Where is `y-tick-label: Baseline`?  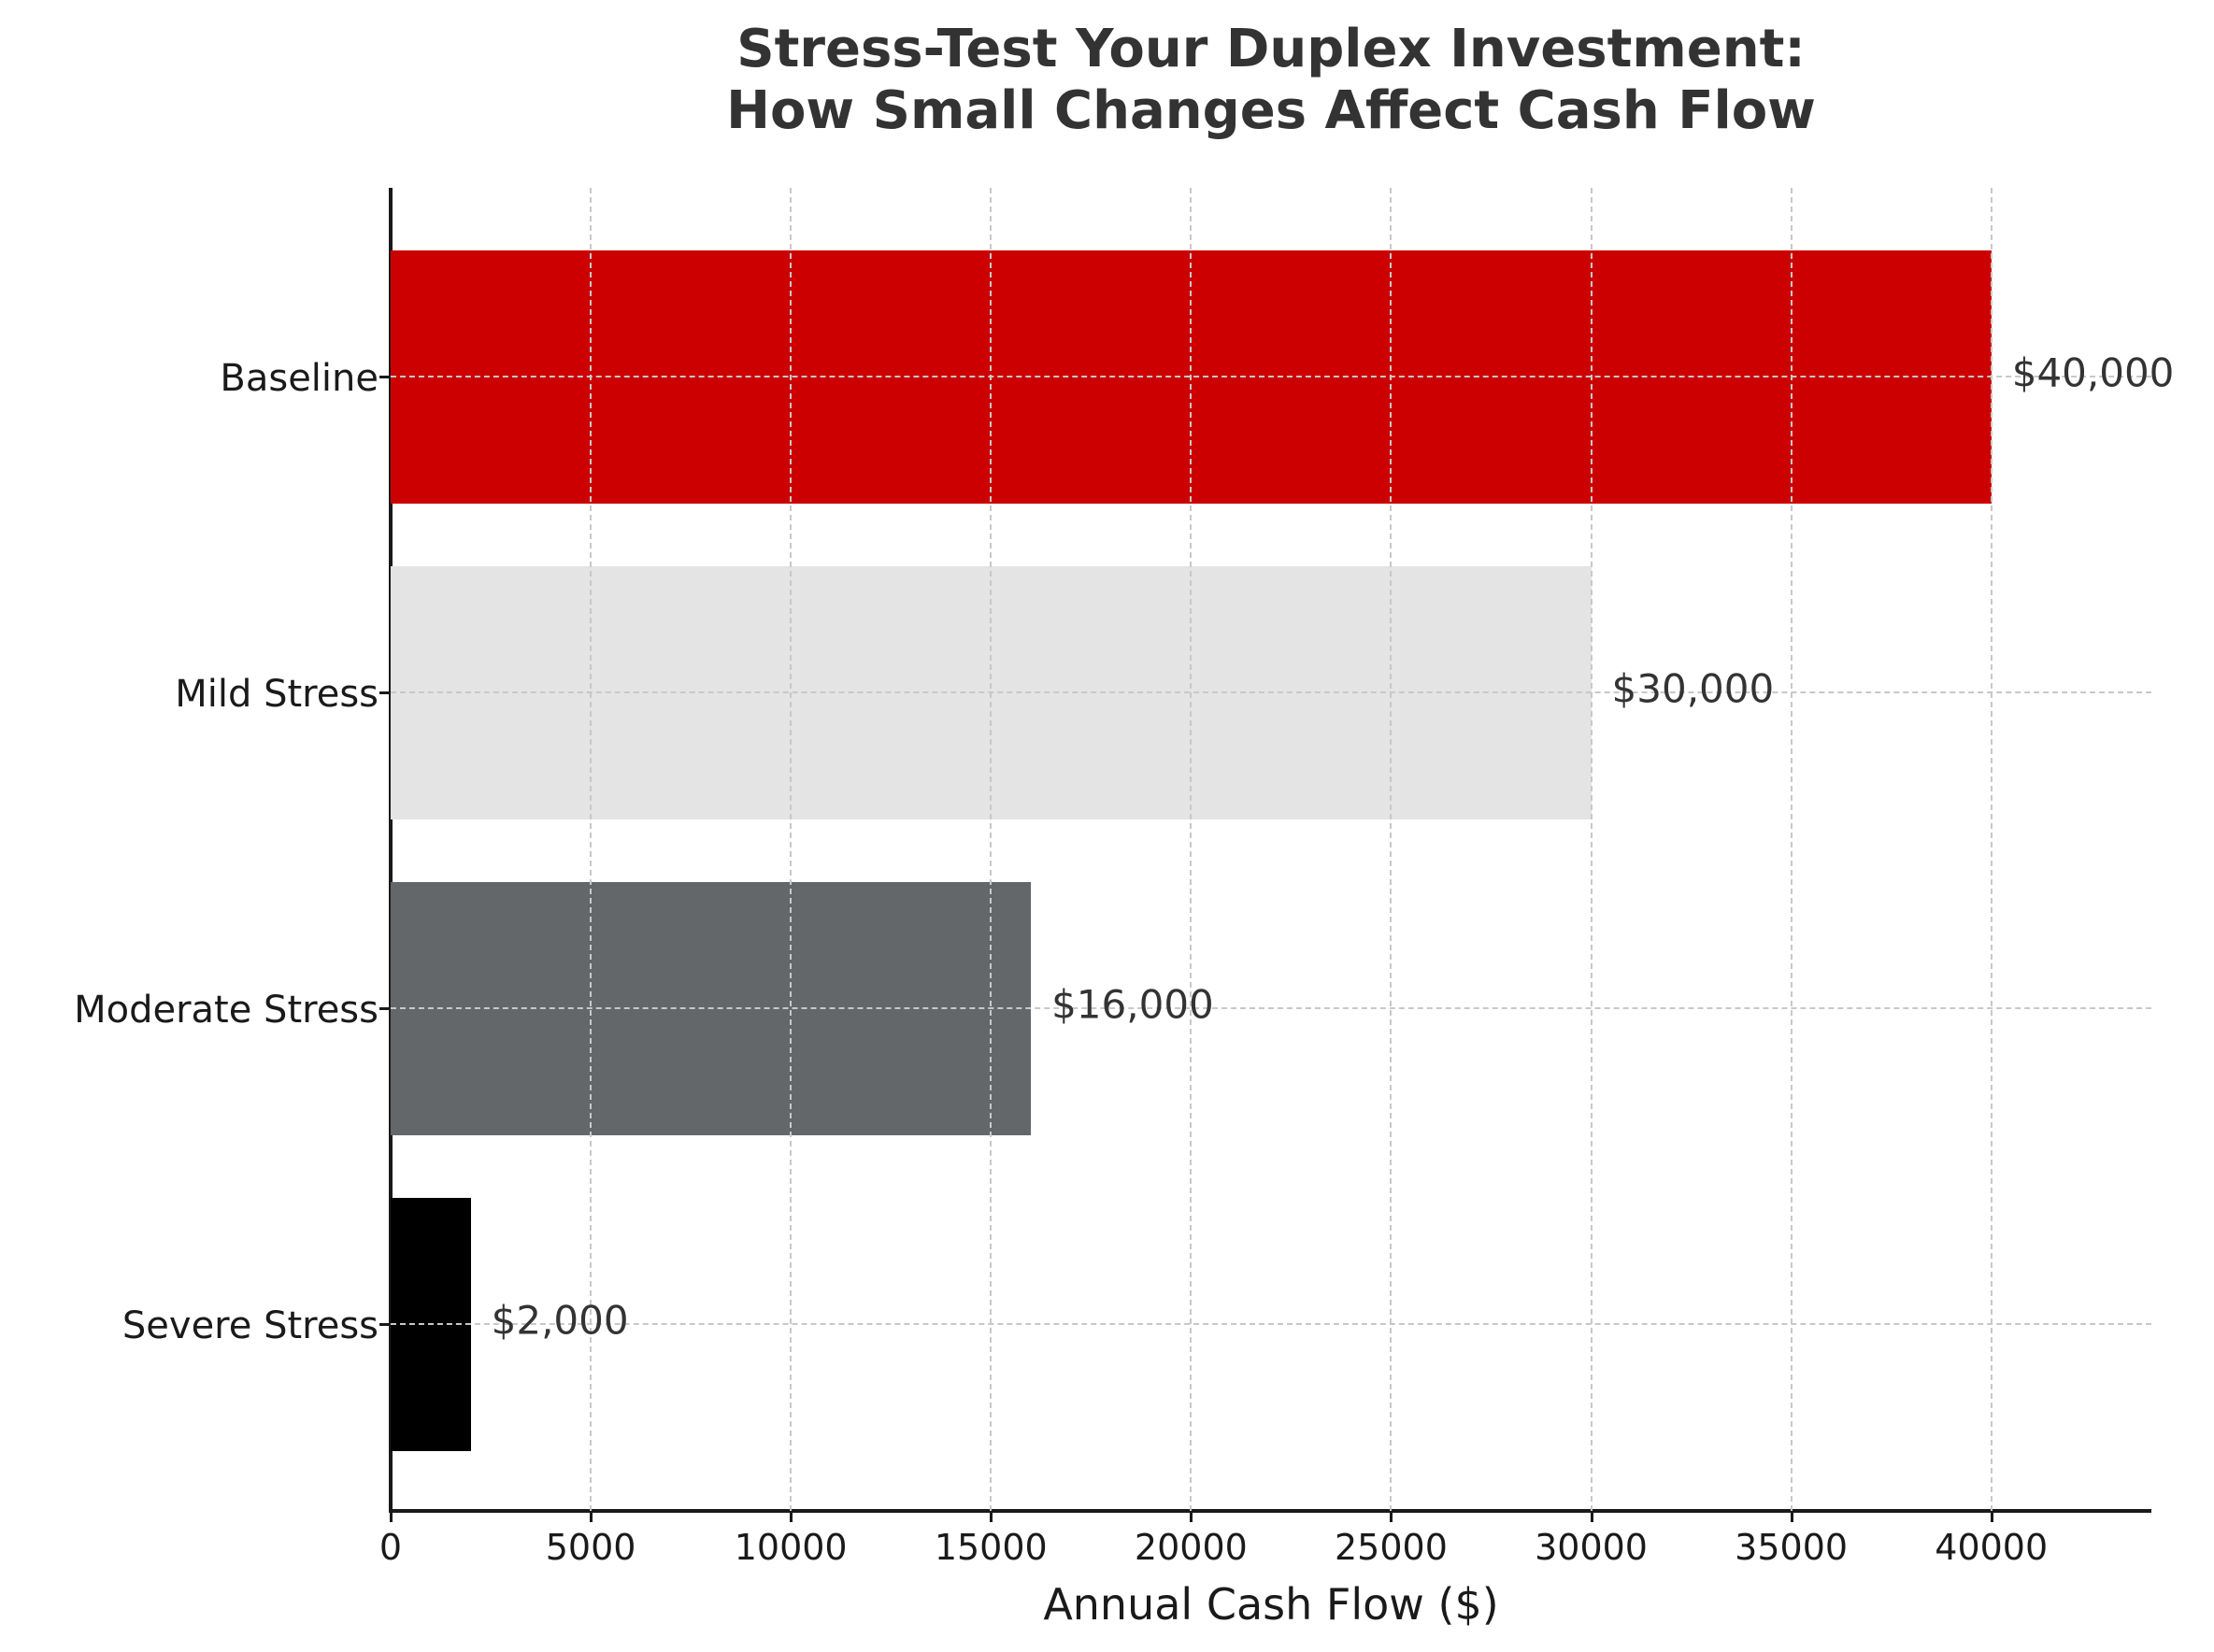
y-tick-label: Baseline is located at coordinates (299, 379).